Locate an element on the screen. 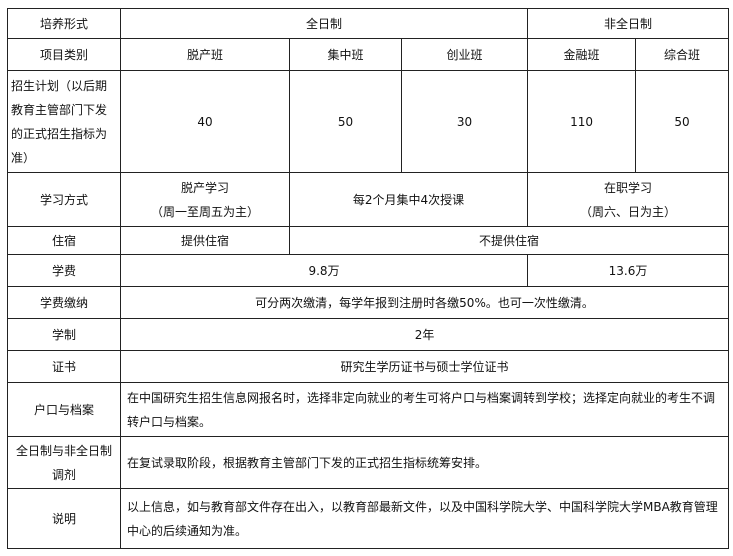 The height and width of the screenshot is (556, 733). label-payment: 学费缴纳 is located at coordinates (64, 302).